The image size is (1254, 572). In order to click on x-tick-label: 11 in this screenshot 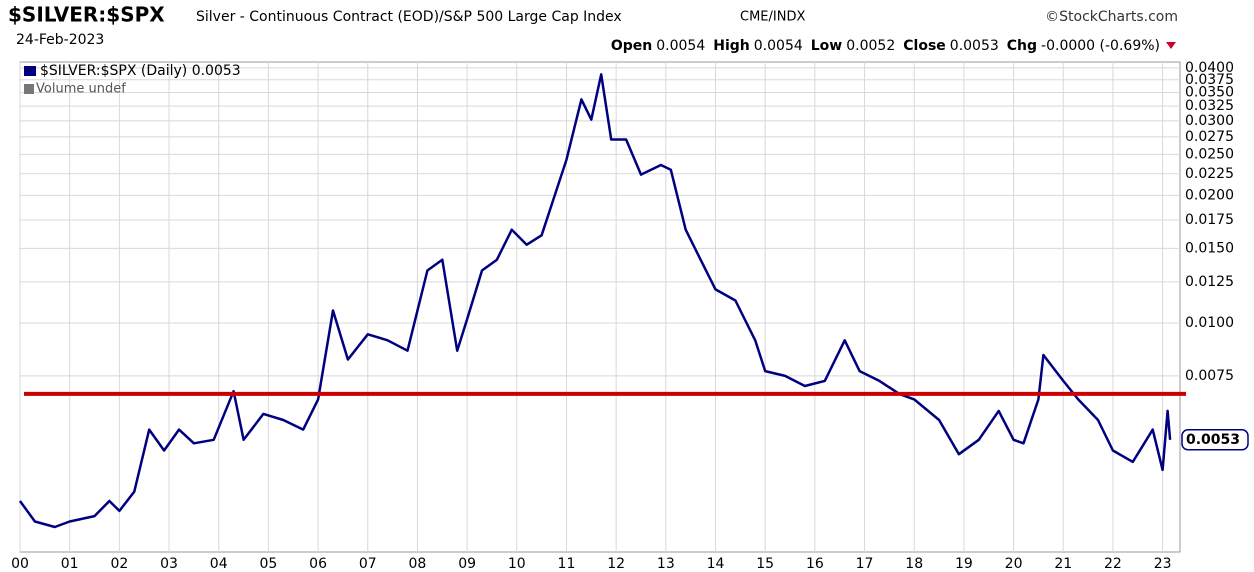, I will do `click(567, 564)`.